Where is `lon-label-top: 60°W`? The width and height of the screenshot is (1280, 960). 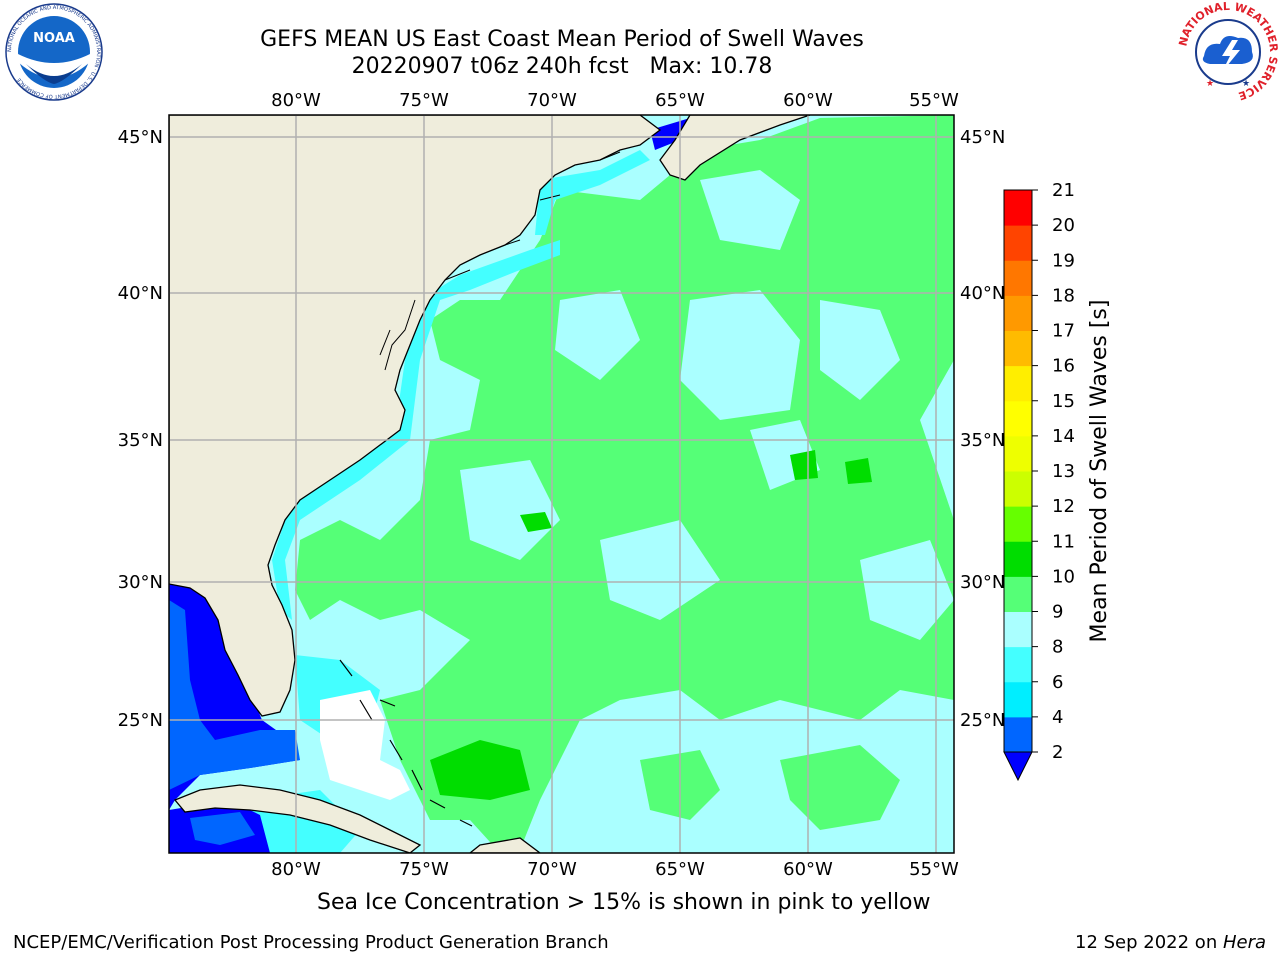
lon-label-top: 60°W is located at coordinates (808, 100).